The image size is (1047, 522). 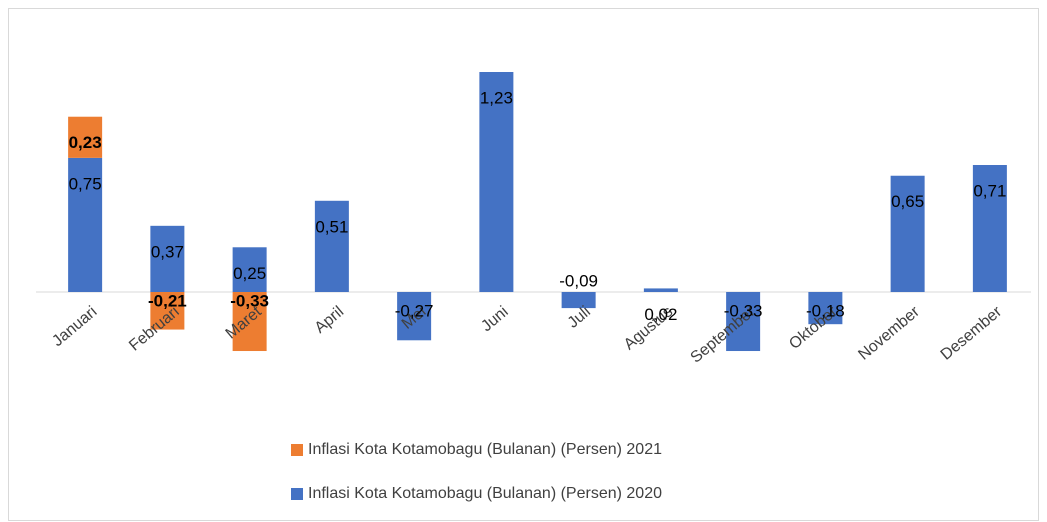 I want to click on data-label: 0,75, so click(x=85, y=183).